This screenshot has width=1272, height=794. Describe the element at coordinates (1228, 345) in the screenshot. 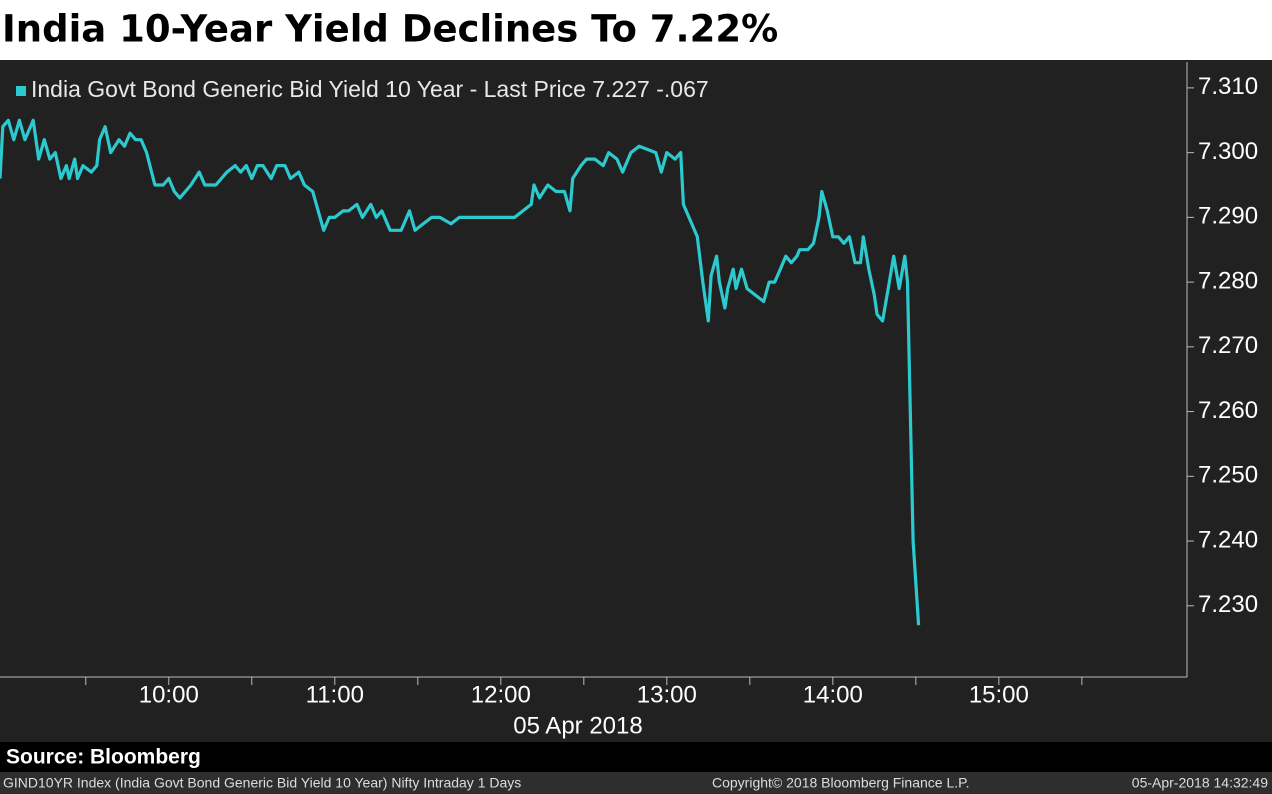

I see `y-tick-label: 7.270` at that location.